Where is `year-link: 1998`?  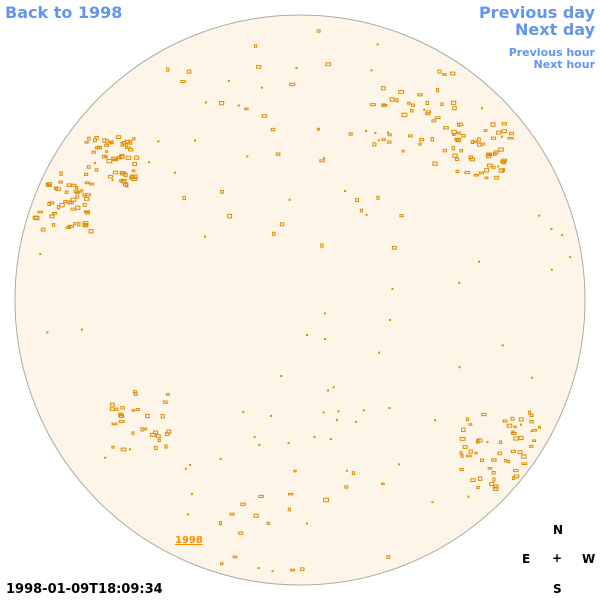 year-link: 1998 is located at coordinates (189, 540).